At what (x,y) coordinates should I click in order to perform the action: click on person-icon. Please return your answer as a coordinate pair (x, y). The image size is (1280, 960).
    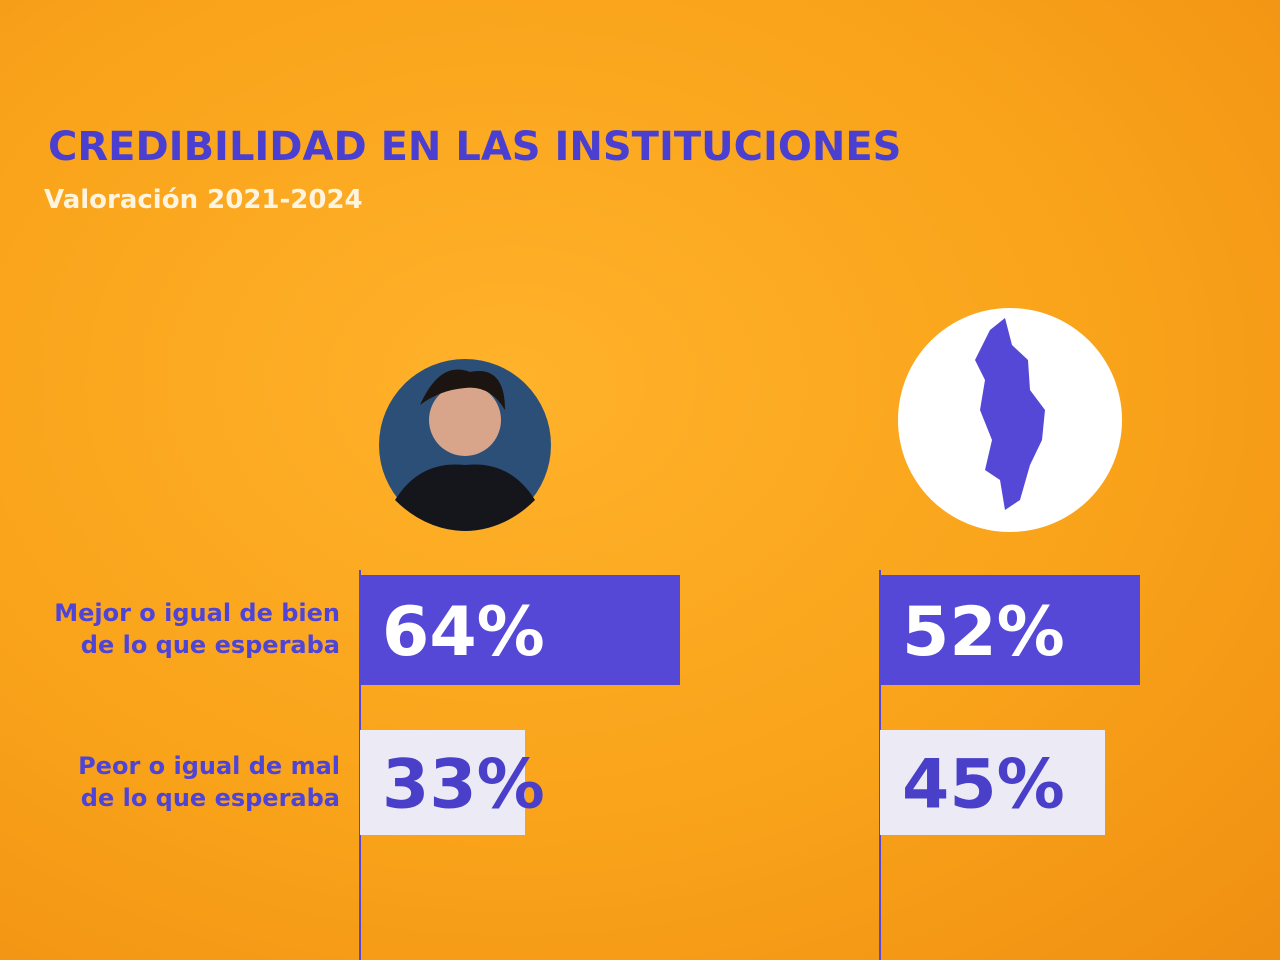
    Looking at the image, I should click on (465, 445).